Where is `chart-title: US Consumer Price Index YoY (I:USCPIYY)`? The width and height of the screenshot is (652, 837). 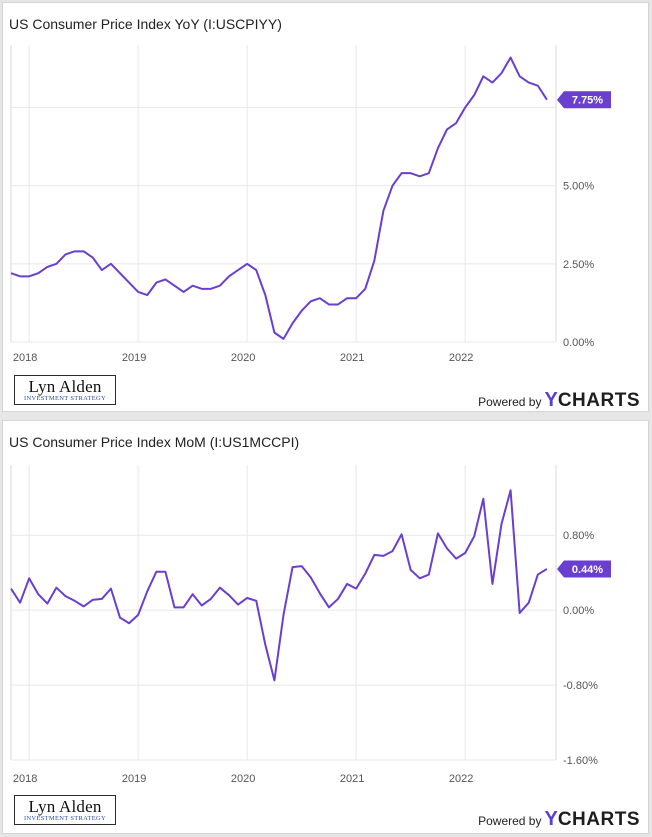
chart-title: US Consumer Price Index YoY (I:USCPIYY) is located at coordinates (145, 24).